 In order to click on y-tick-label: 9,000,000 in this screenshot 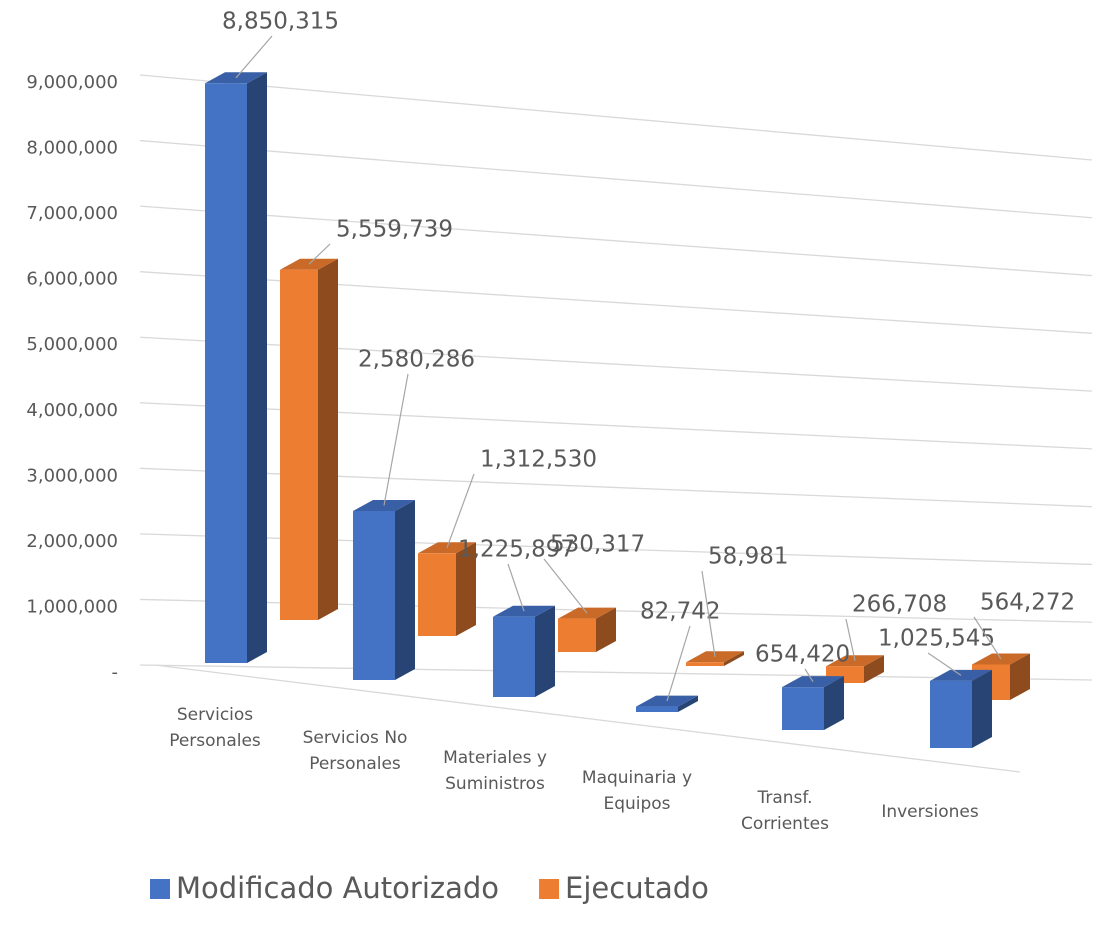, I will do `click(72, 82)`.